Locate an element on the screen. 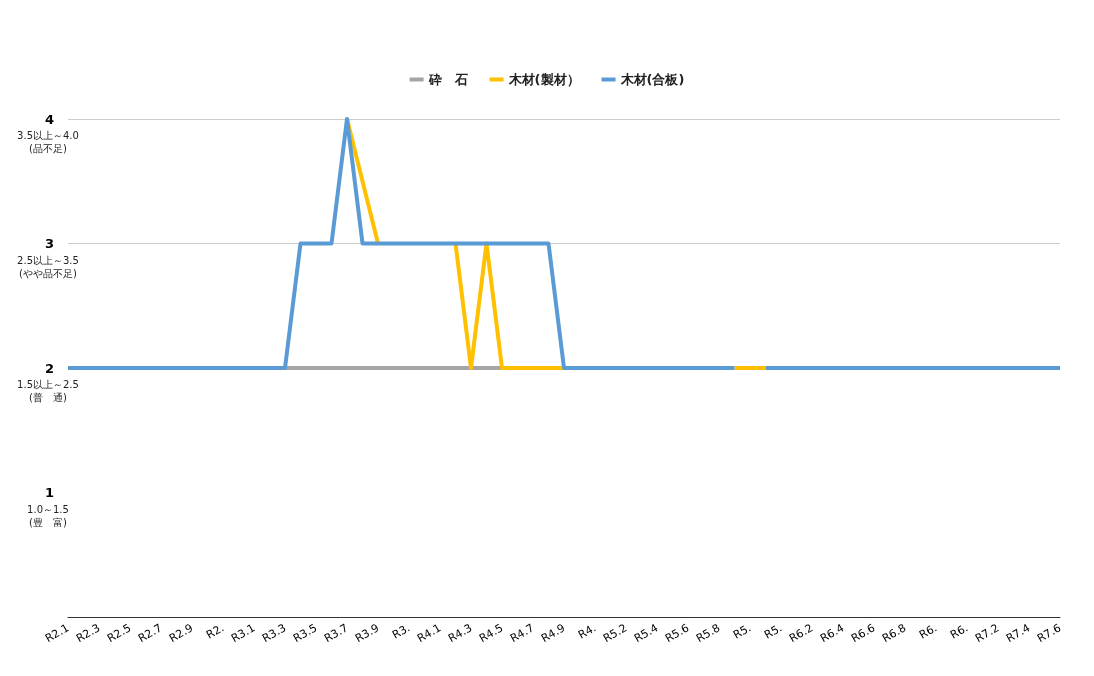 Image resolution: width=1094 pixels, height=676 pixels. annotation: 1.0～1.5 (豊 富) is located at coordinates (48, 515).